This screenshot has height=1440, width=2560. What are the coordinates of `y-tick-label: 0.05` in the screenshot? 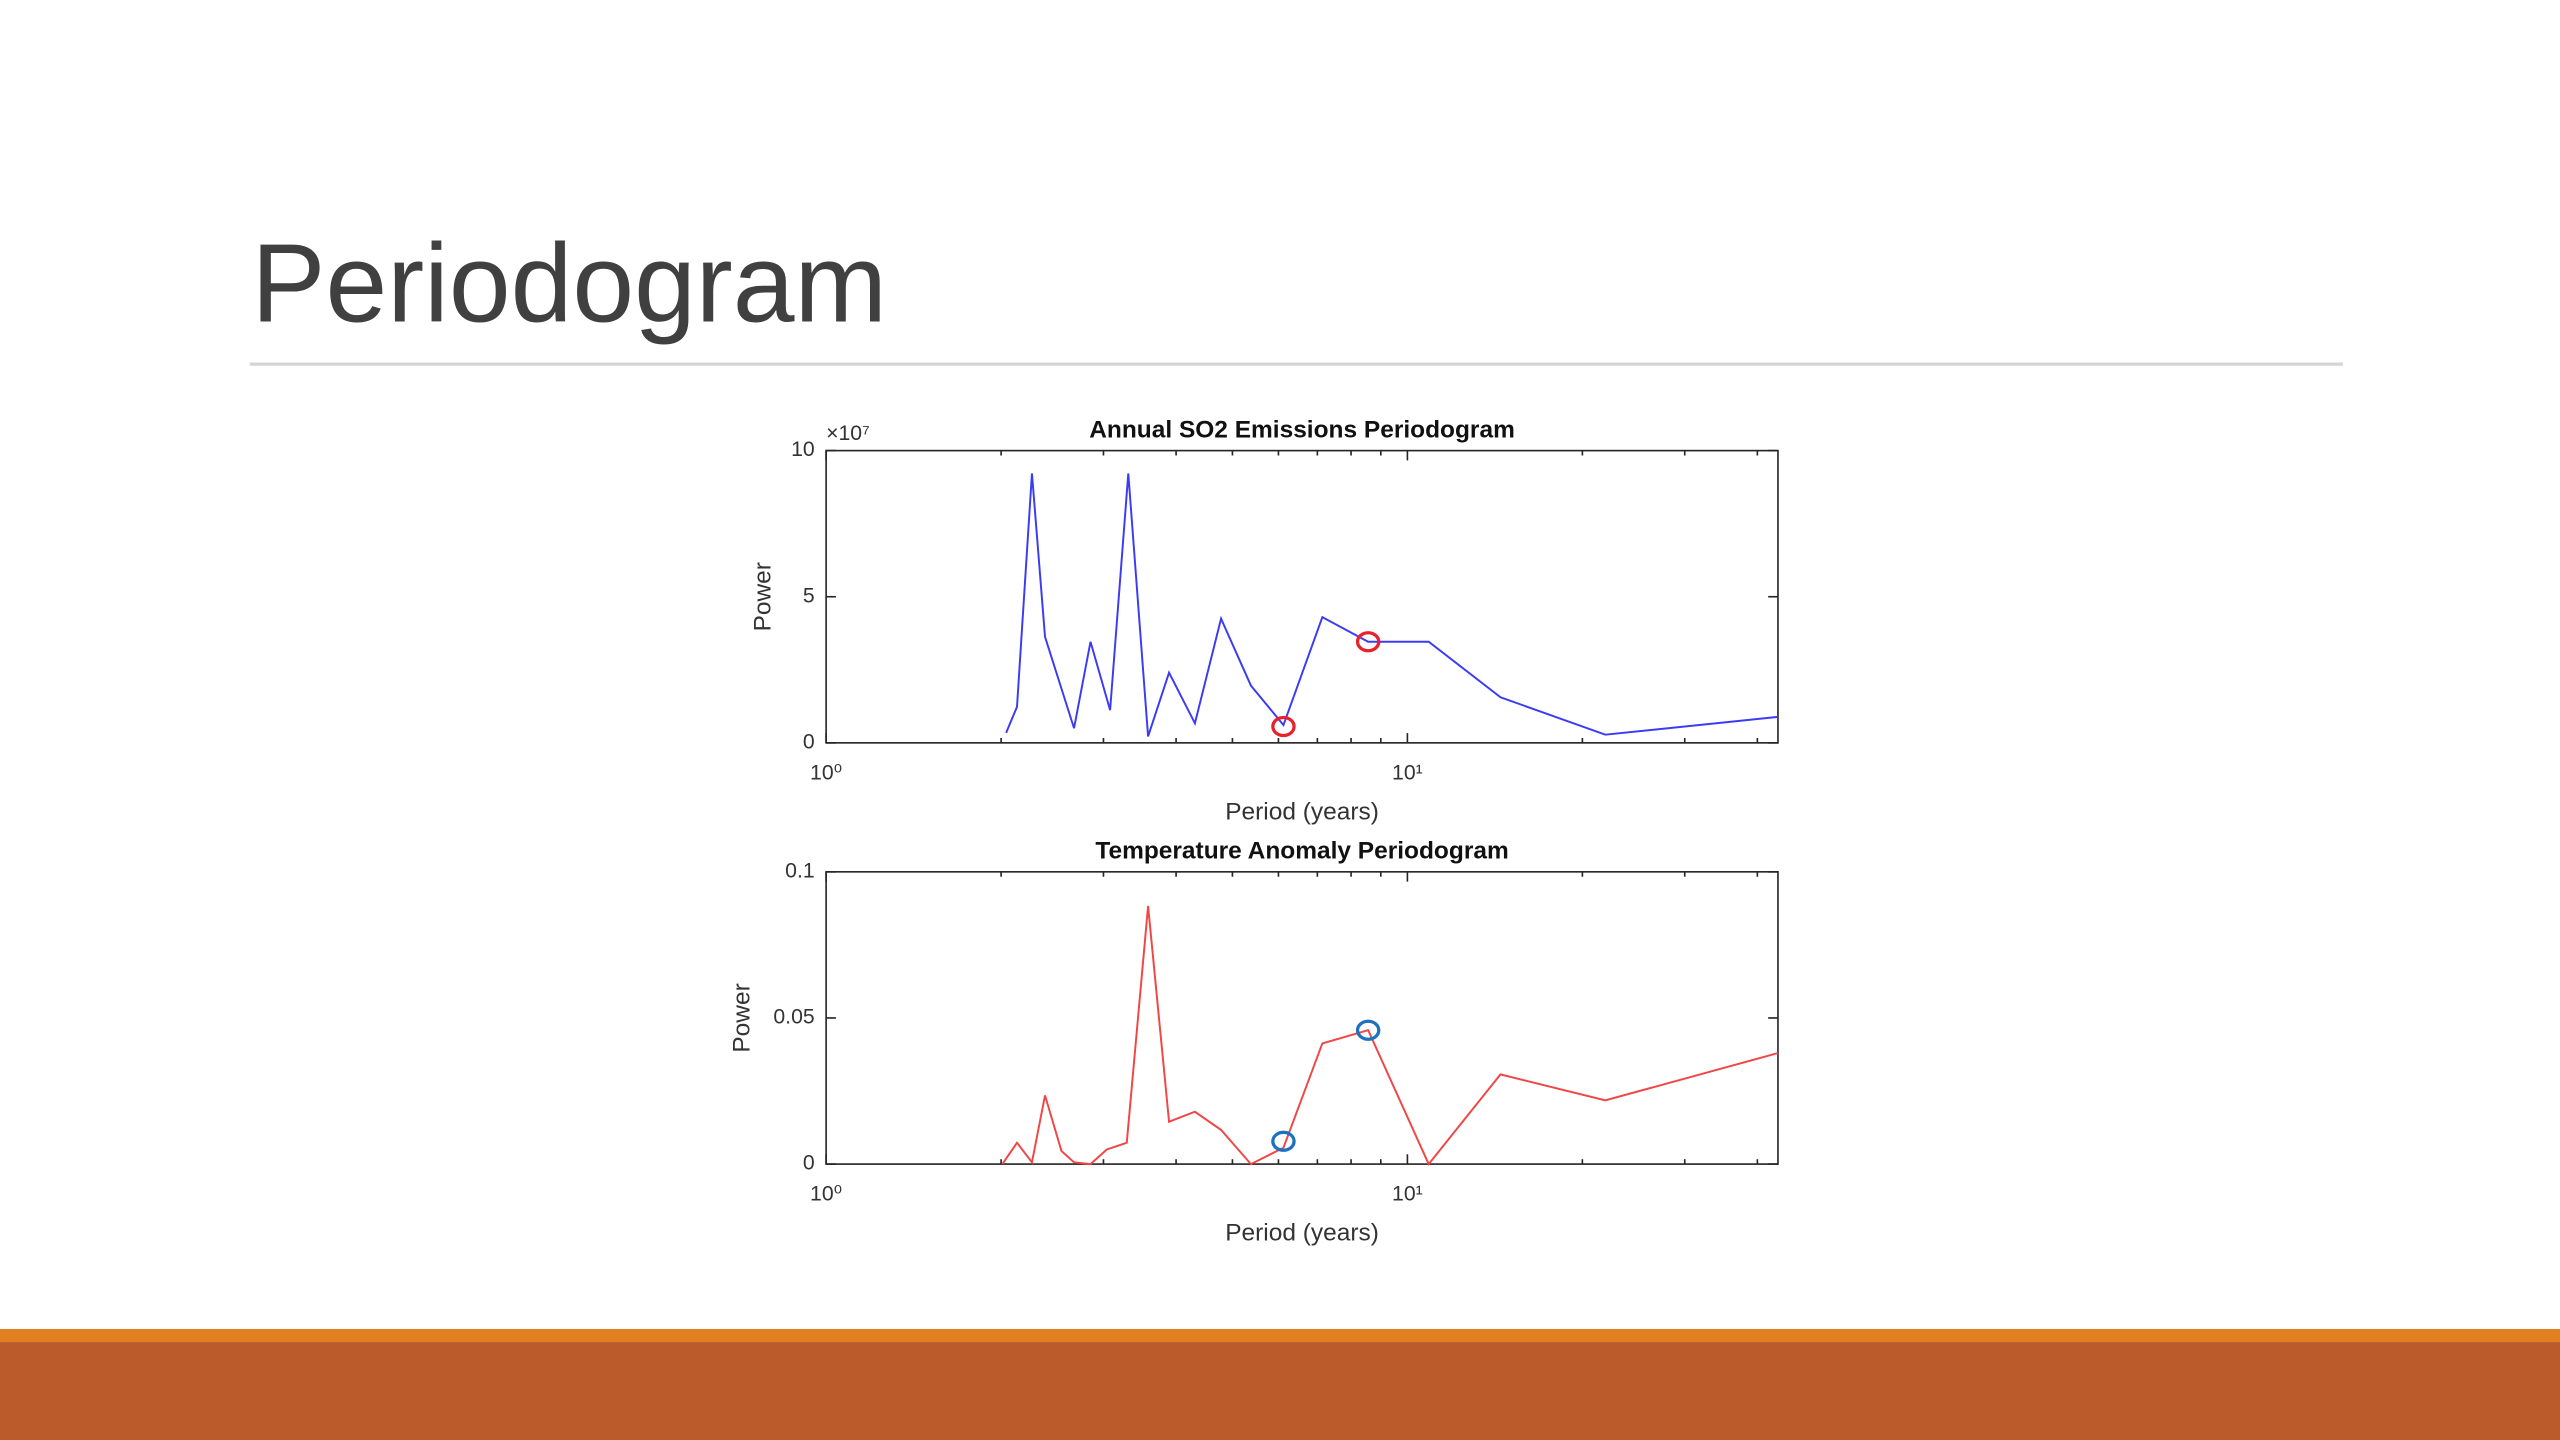 It's located at (793, 1017).